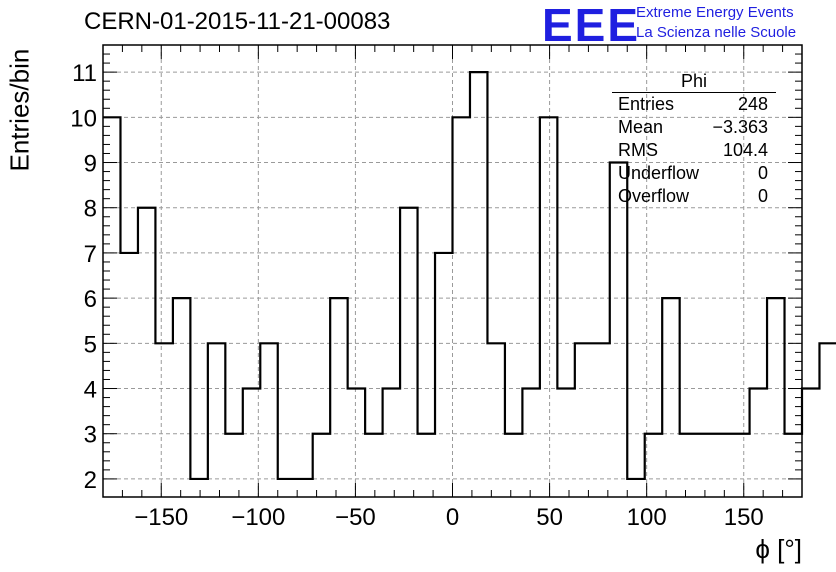 The height and width of the screenshot is (572, 836). I want to click on stats-label: Underflow, so click(659, 173).